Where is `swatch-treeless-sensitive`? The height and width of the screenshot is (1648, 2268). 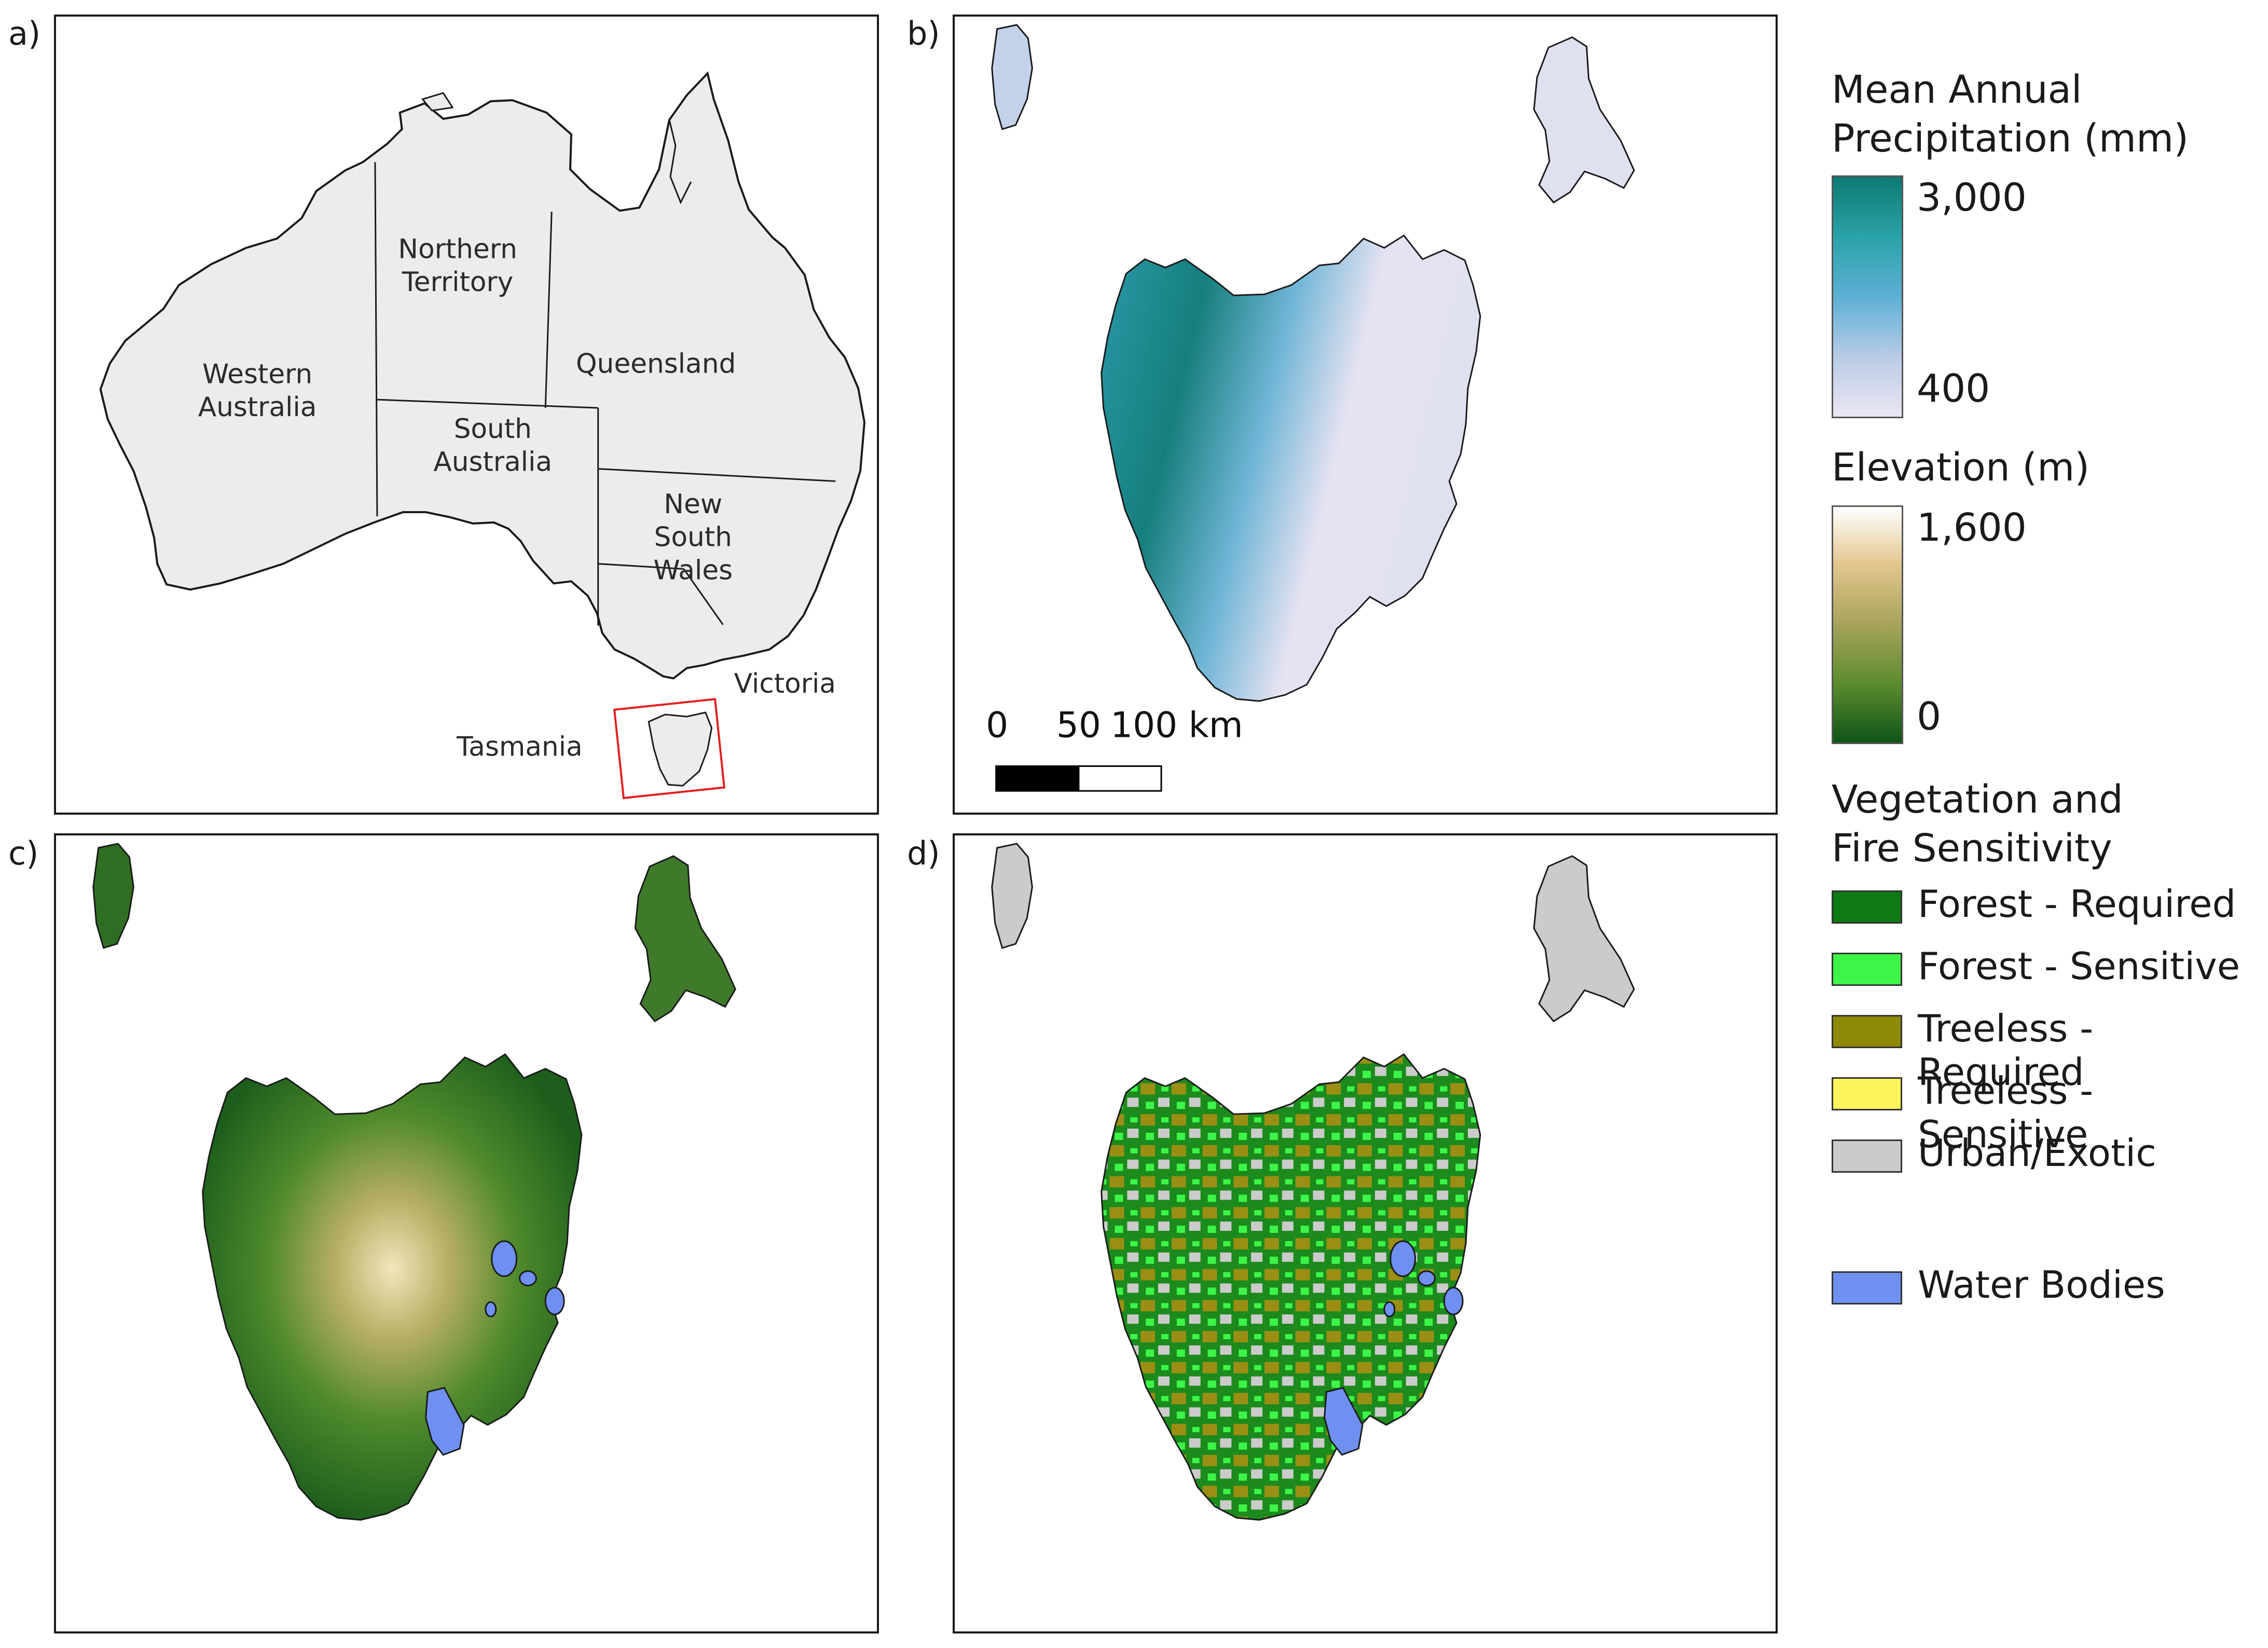
swatch-treeless-sensitive is located at coordinates (1867, 1093).